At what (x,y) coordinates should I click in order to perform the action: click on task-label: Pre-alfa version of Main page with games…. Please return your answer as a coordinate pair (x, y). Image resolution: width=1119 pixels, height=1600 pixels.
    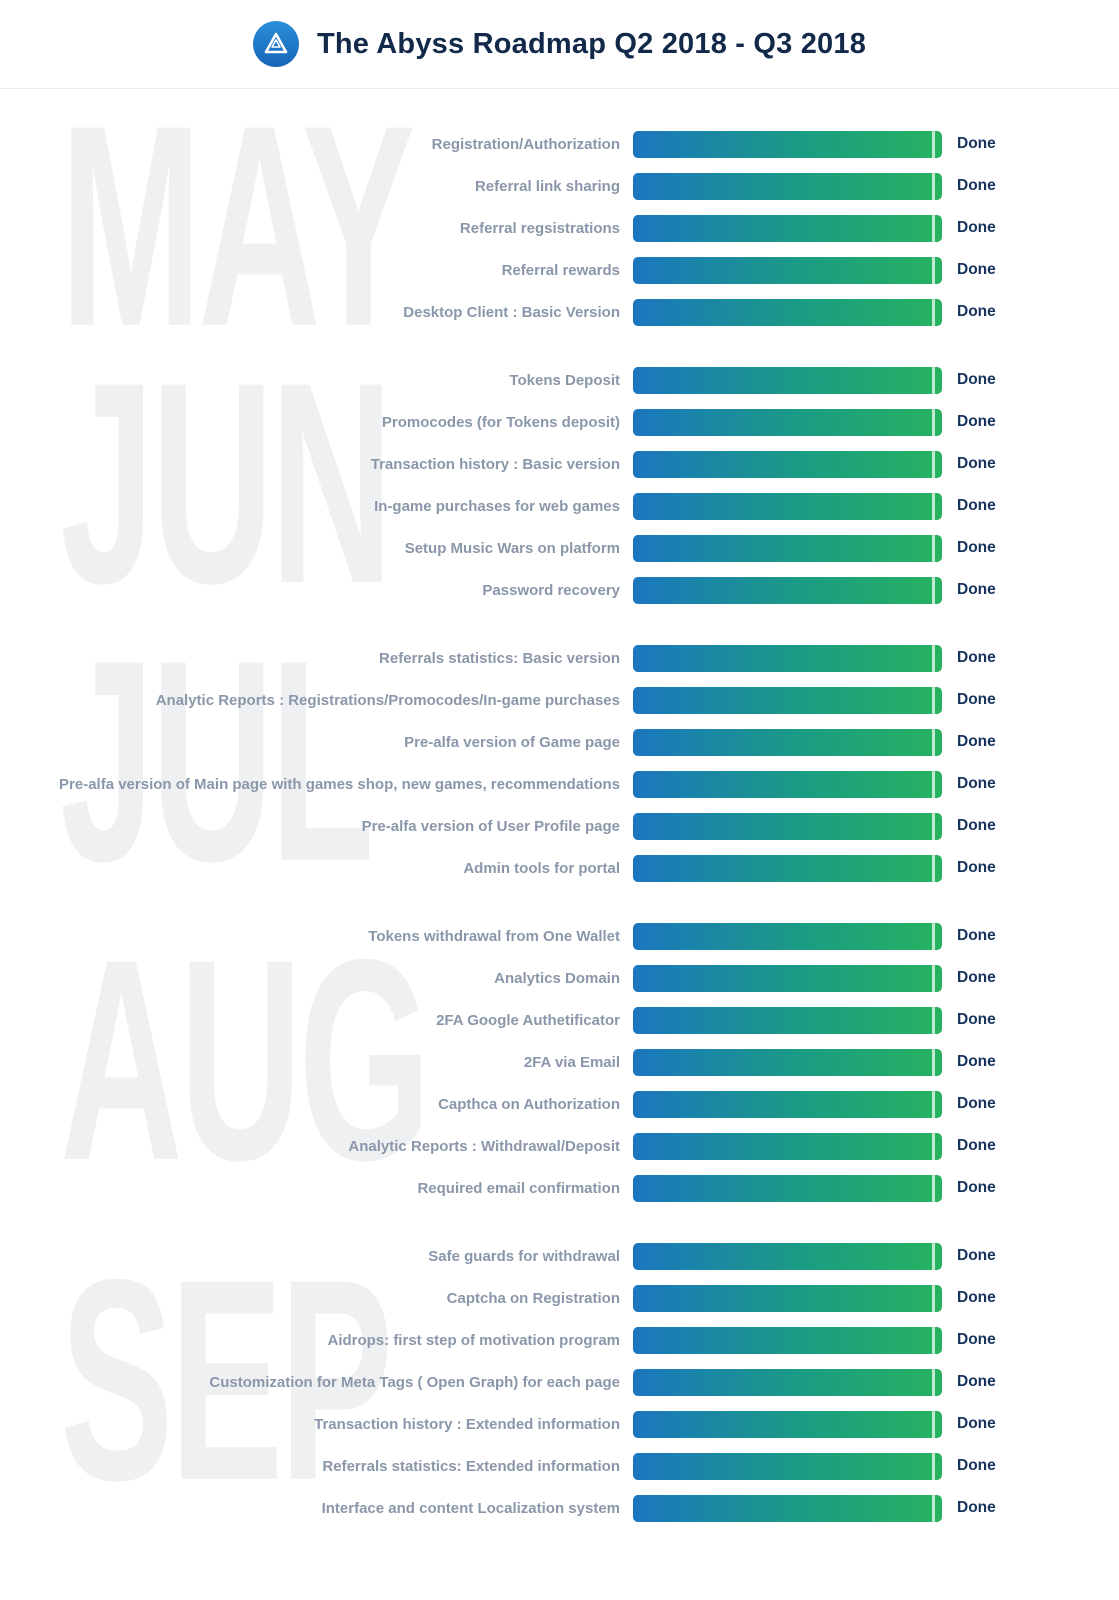
    Looking at the image, I should click on (339, 784).